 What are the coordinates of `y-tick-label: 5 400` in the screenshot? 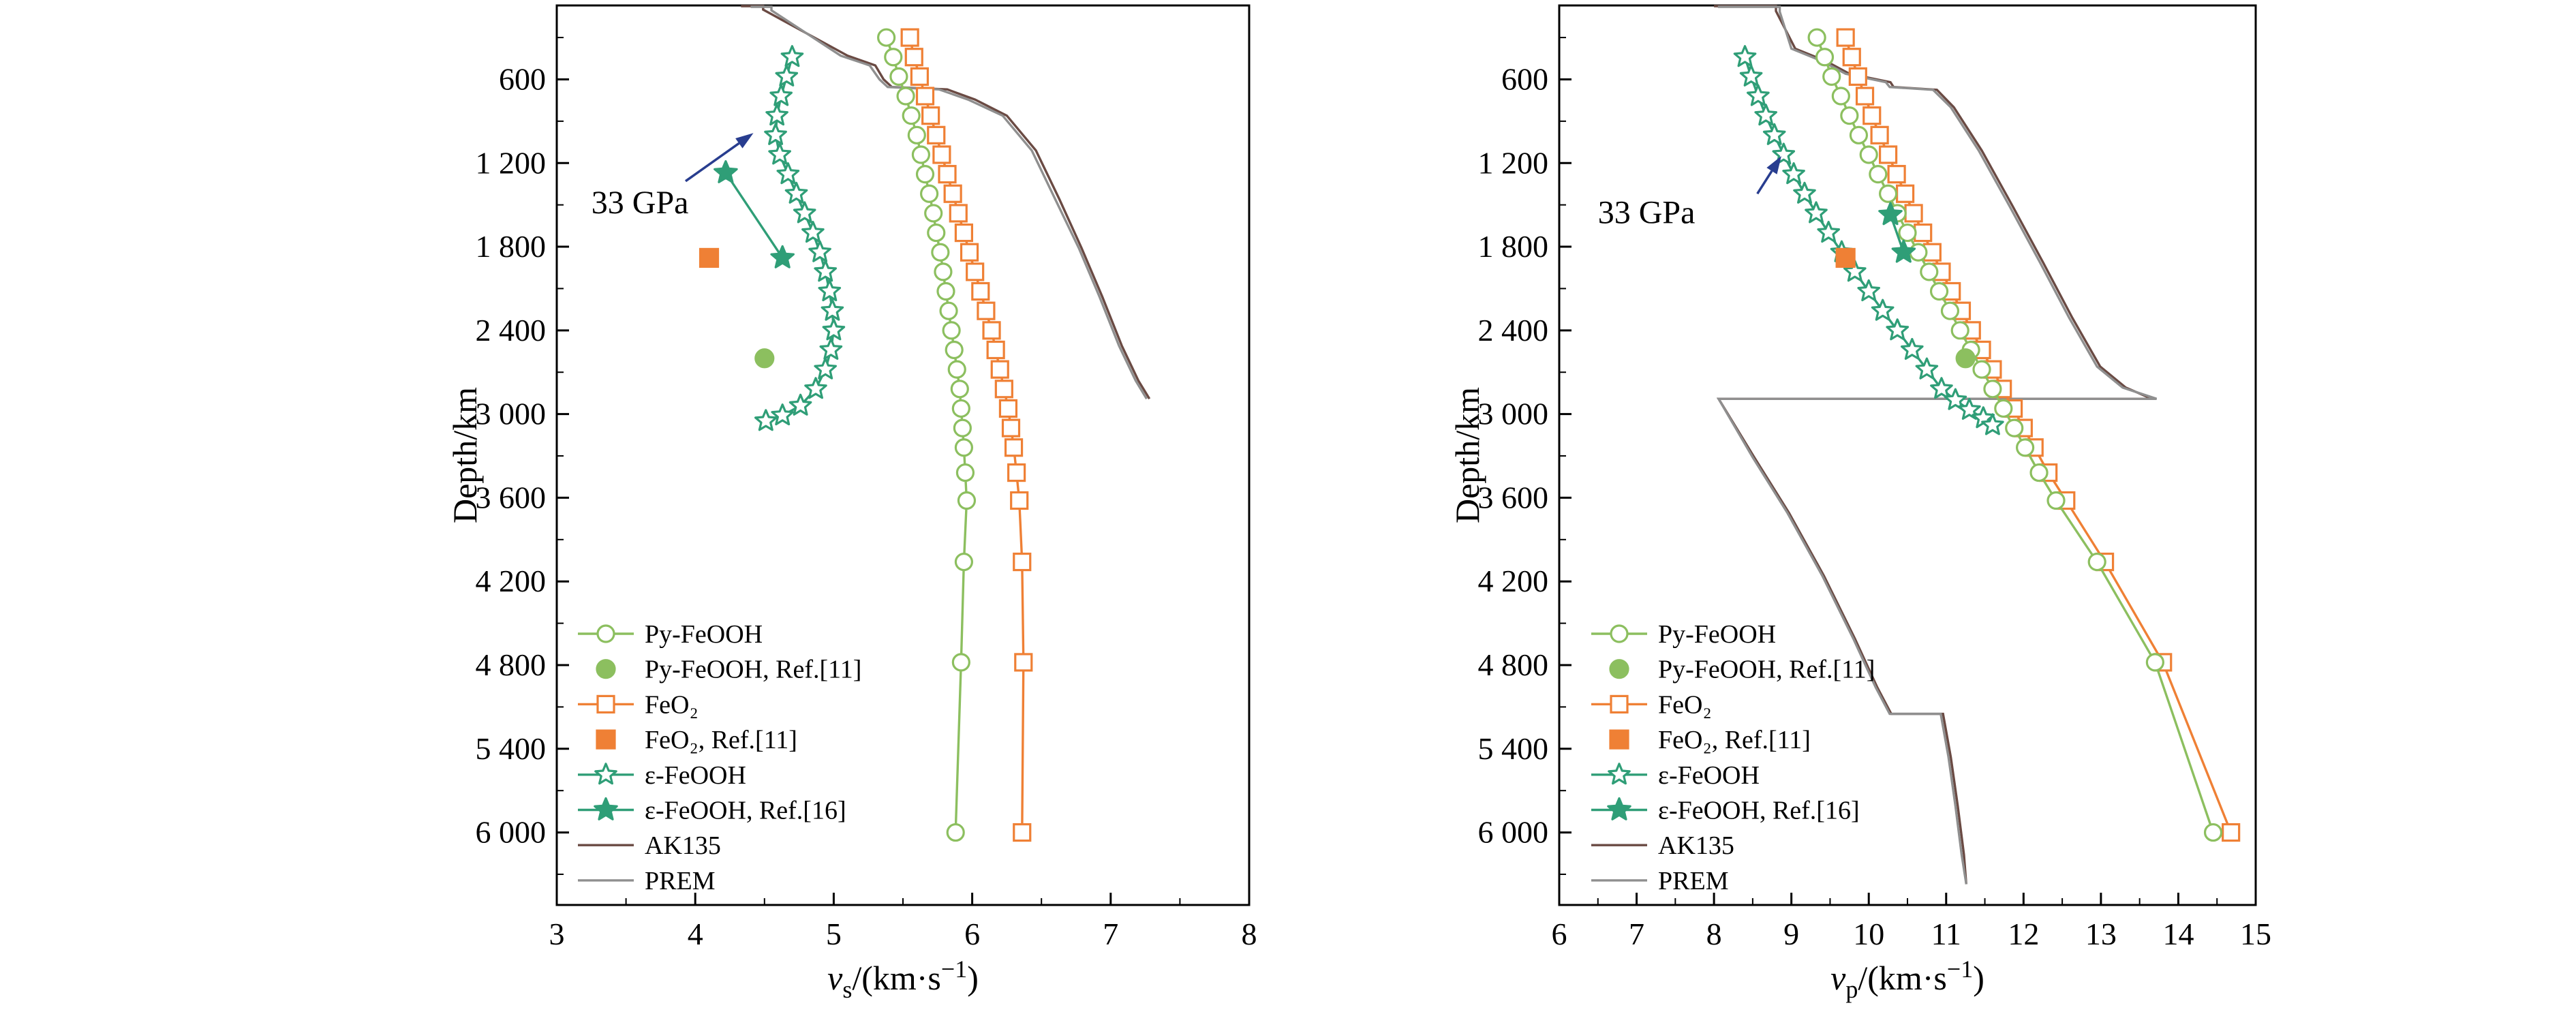 It's located at (1513, 748).